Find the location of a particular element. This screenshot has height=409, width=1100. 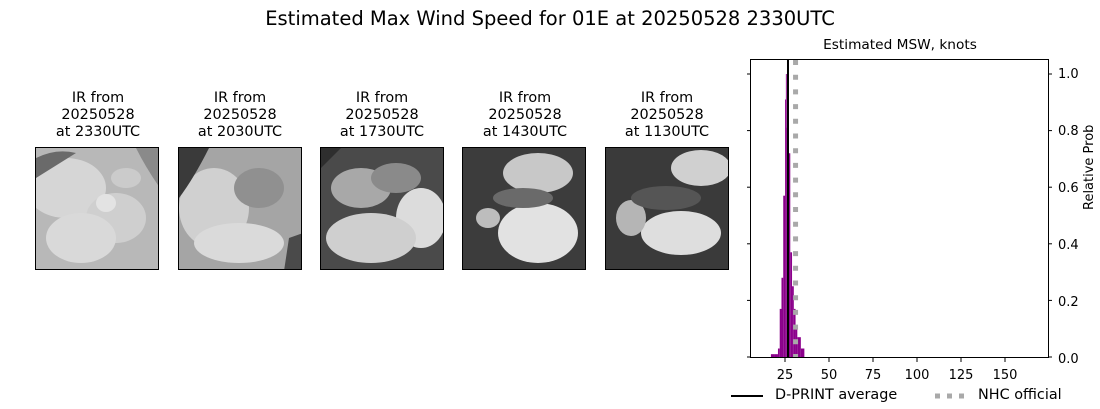

x-tick-label: 150 is located at coordinates (1005, 375).